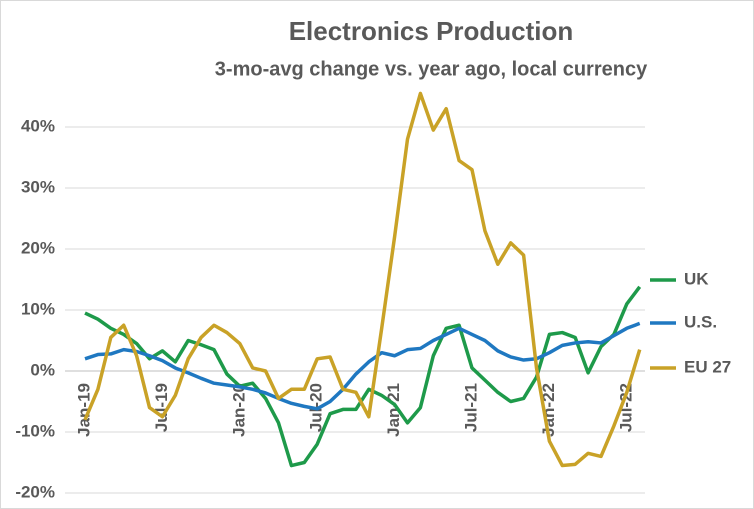  Describe the element at coordinates (548, 410) in the screenshot. I see `x-tick-label: Jan-22` at that location.